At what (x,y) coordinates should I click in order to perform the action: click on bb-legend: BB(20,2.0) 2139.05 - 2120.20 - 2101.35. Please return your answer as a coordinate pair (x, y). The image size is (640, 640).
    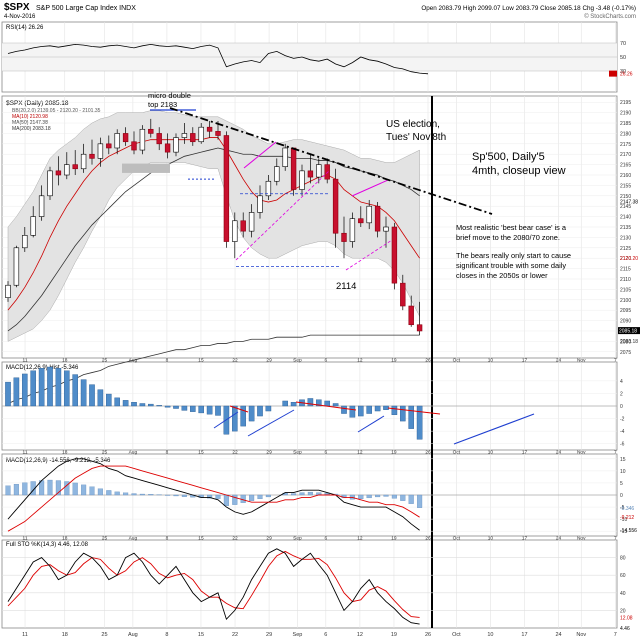
    Looking at the image, I should click on (56, 111).